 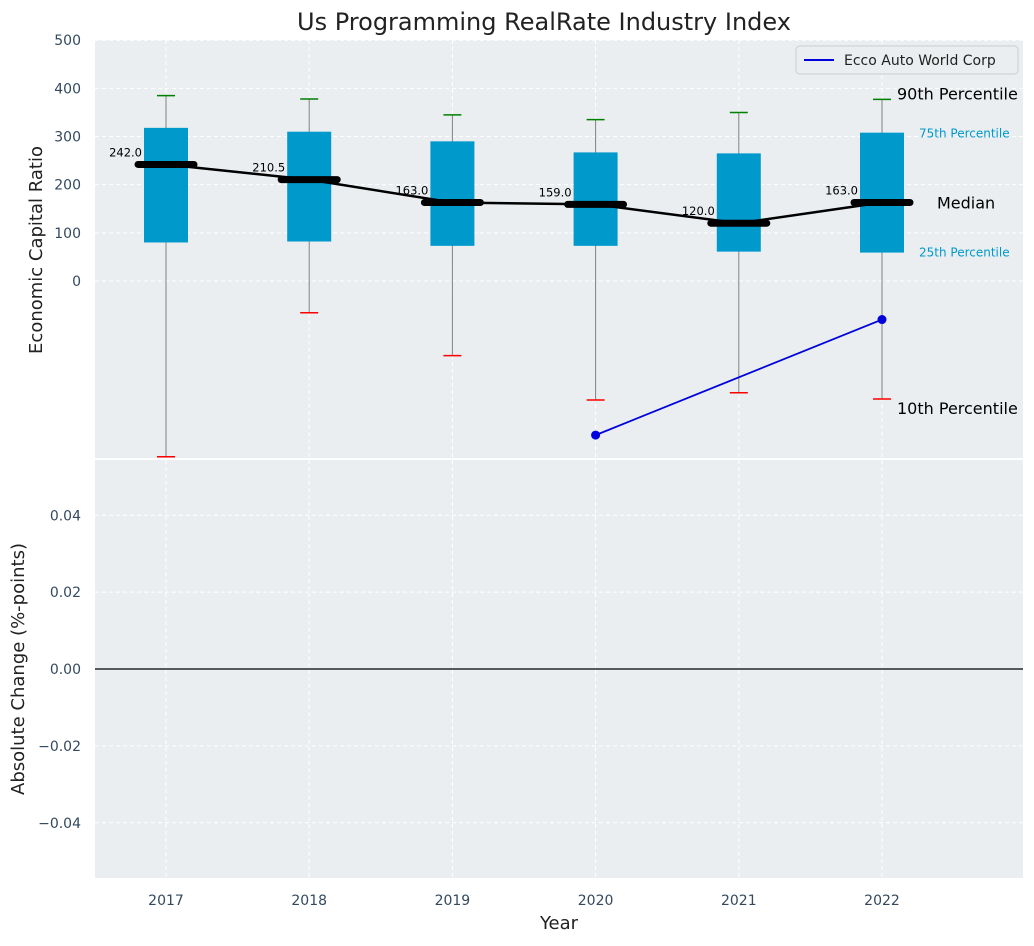 What do you see at coordinates (964, 134) in the screenshot?
I see `p75-annotation: 75th Percentile` at bounding box center [964, 134].